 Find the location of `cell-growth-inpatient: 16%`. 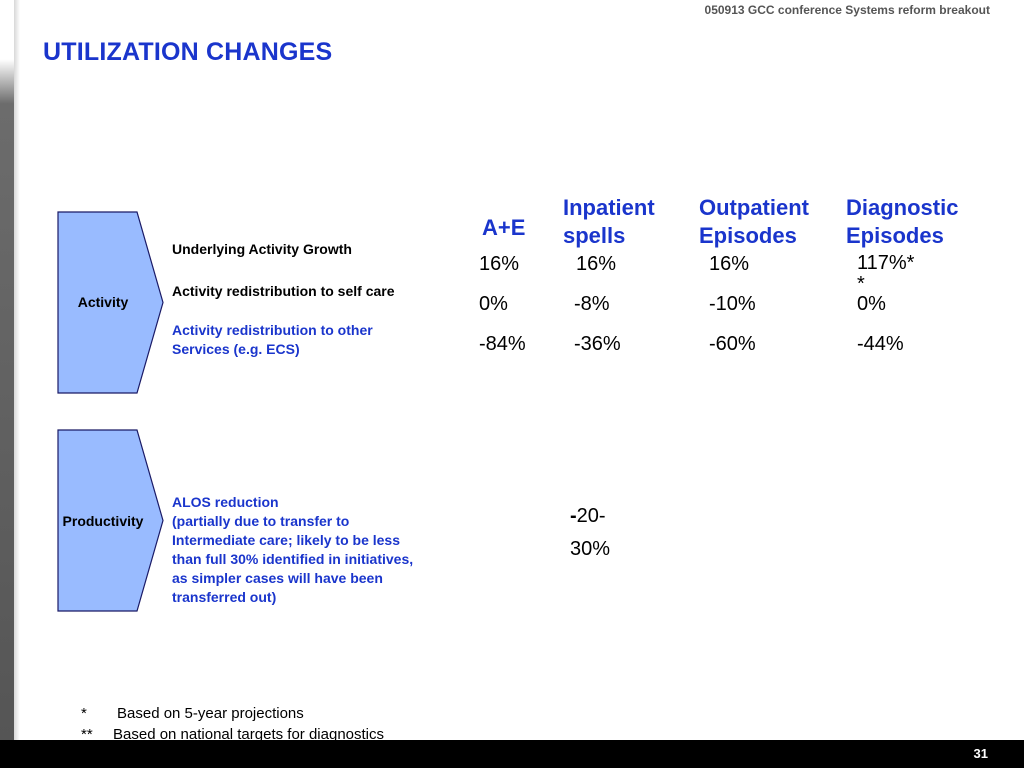

cell-growth-inpatient: 16% is located at coordinates (596, 264).